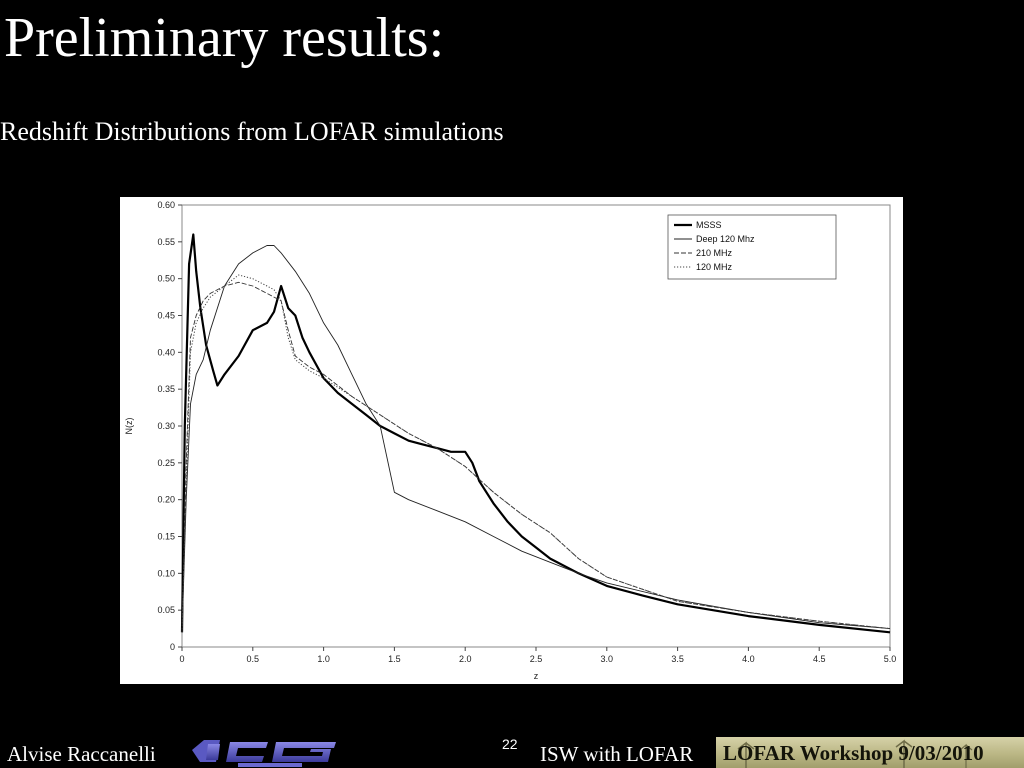 Image resolution: width=1024 pixels, height=768 pixels. I want to click on x-tick-label: 2.0, so click(465, 659).